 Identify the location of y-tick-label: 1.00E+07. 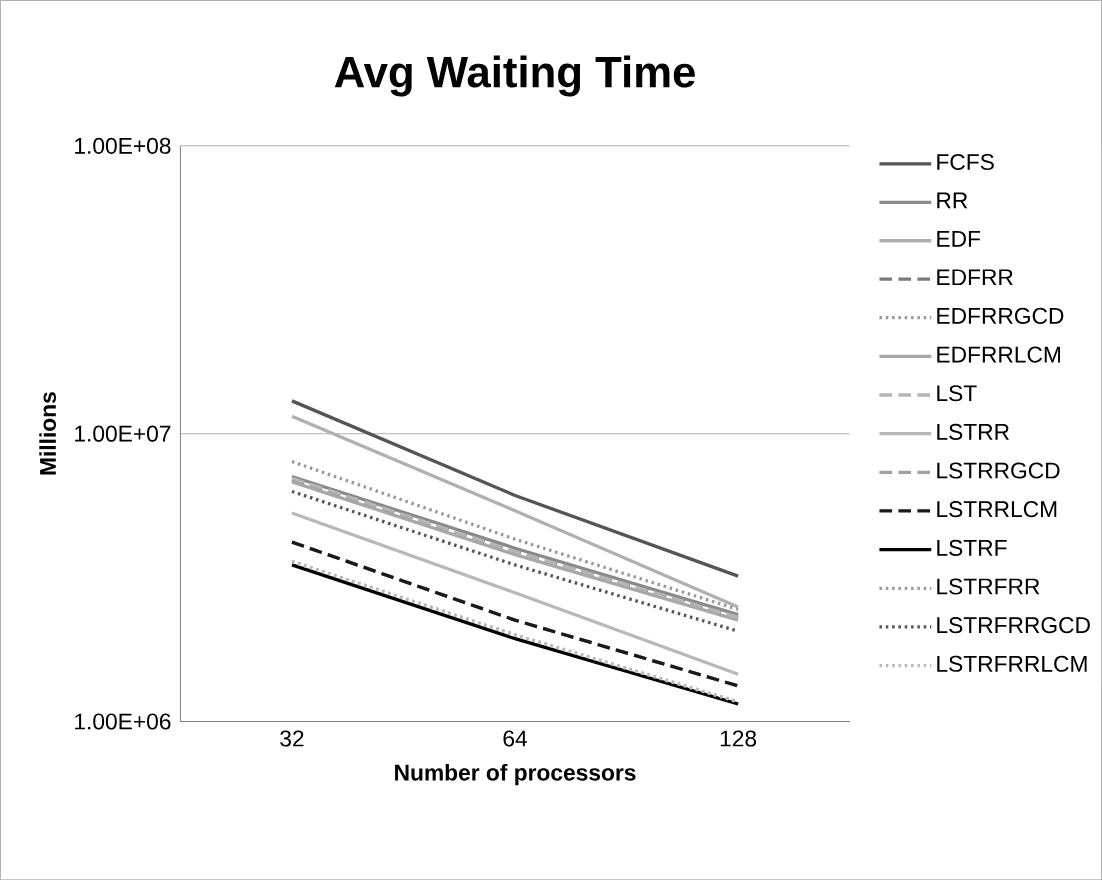
(123, 433).